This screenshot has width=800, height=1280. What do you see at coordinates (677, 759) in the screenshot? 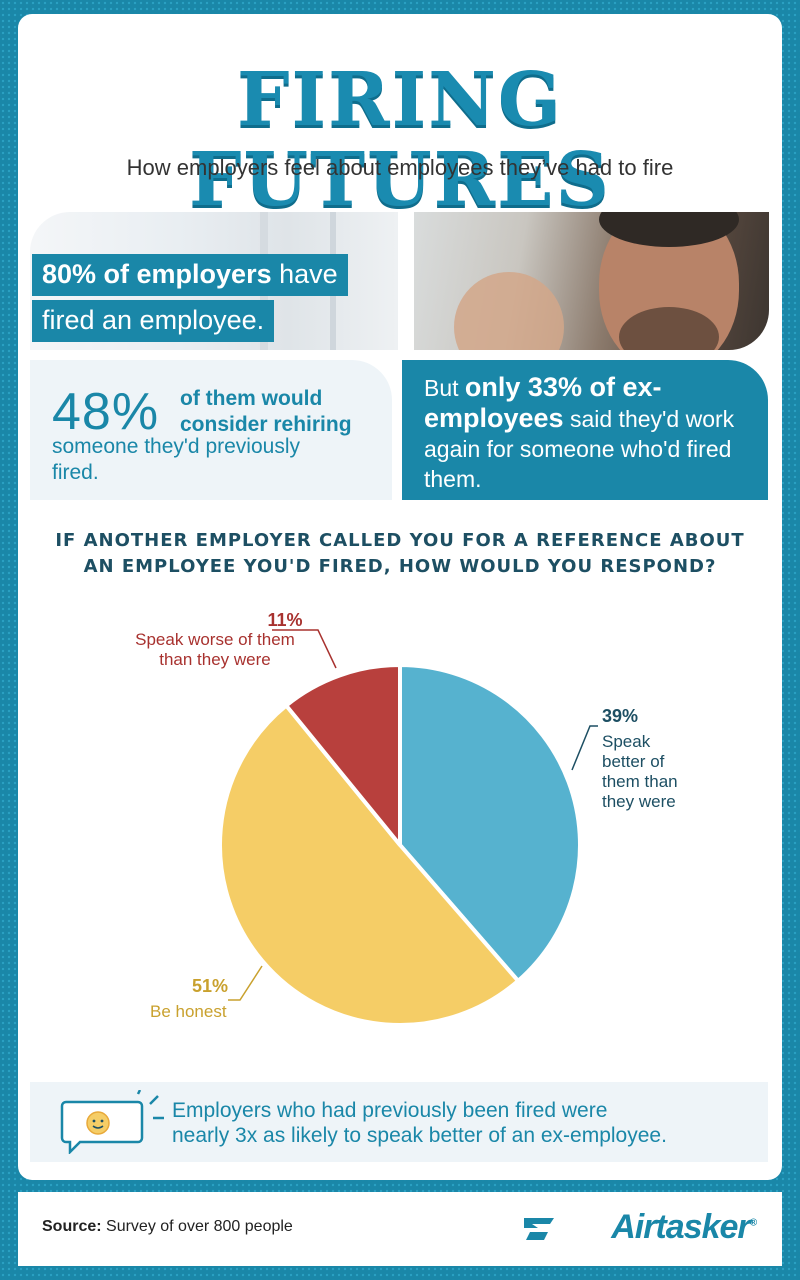
I see `label-better: 39% Speak better of them than they were` at bounding box center [677, 759].